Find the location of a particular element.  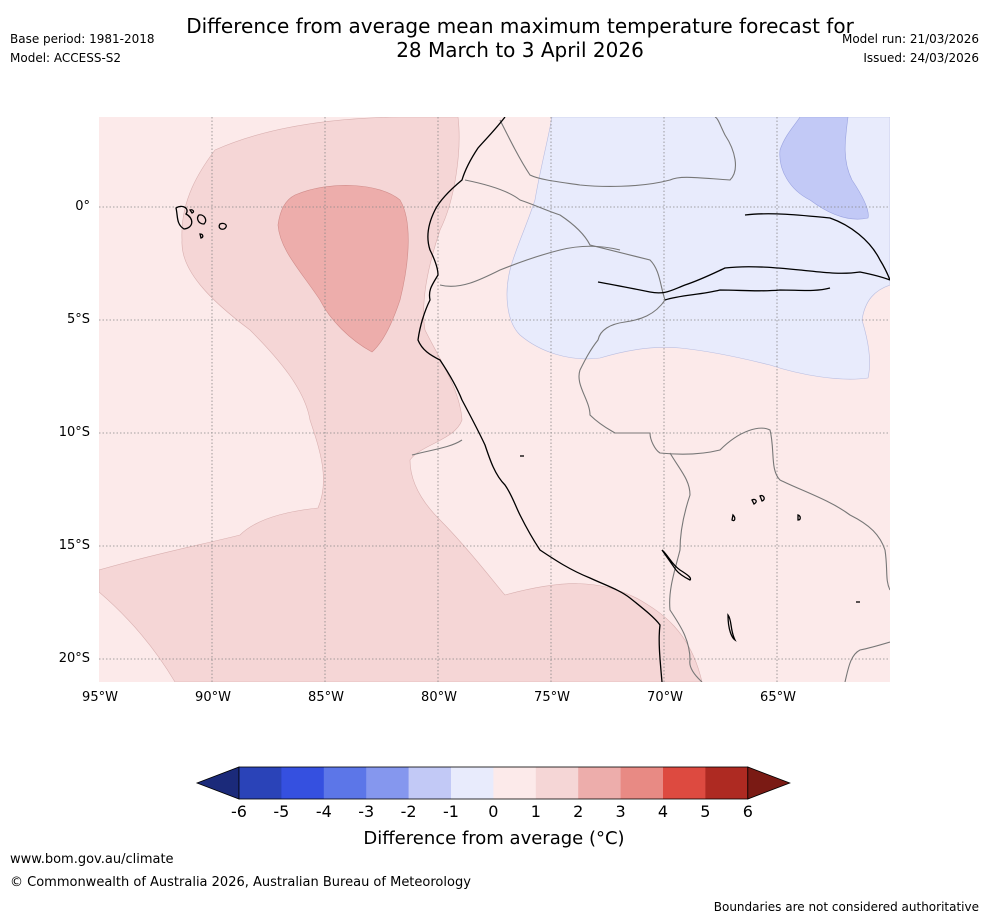

lat-label-20s: 20°S is located at coordinates (74, 658).